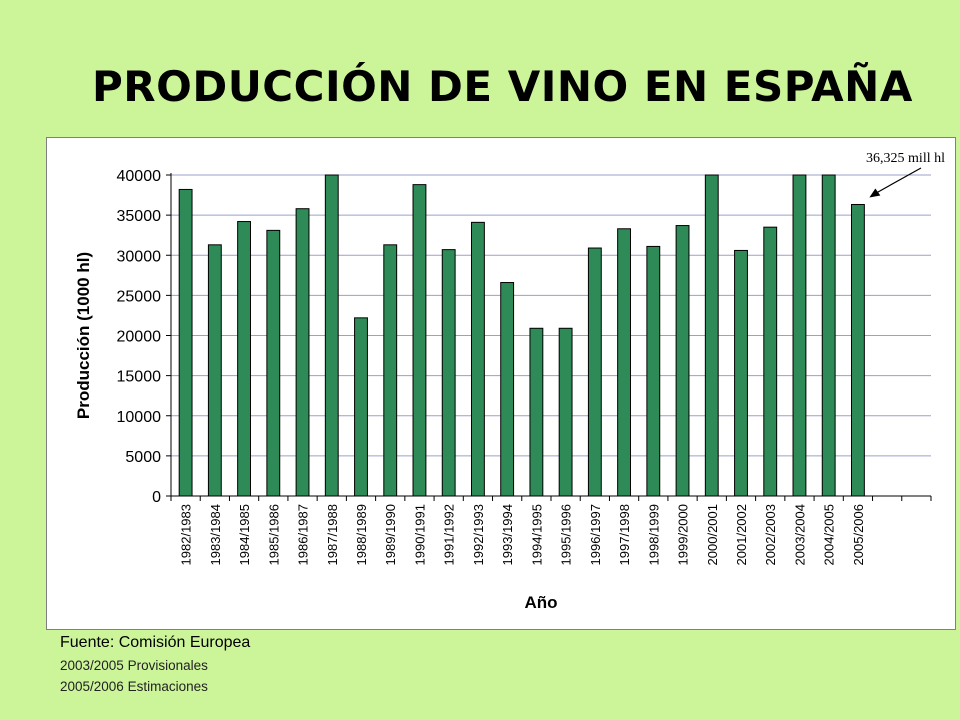  What do you see at coordinates (139, 216) in the screenshot?
I see `y-tick-label: 35000` at bounding box center [139, 216].